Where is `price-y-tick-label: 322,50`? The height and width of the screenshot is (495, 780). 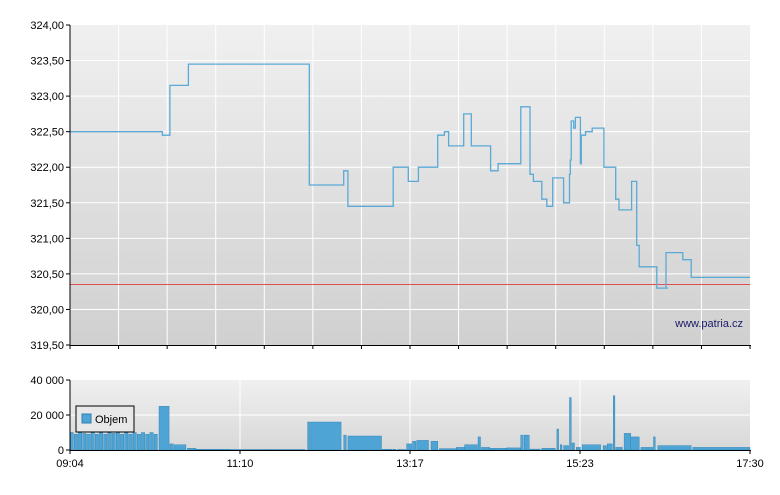 price-y-tick-label: 322,50 is located at coordinates (47, 133).